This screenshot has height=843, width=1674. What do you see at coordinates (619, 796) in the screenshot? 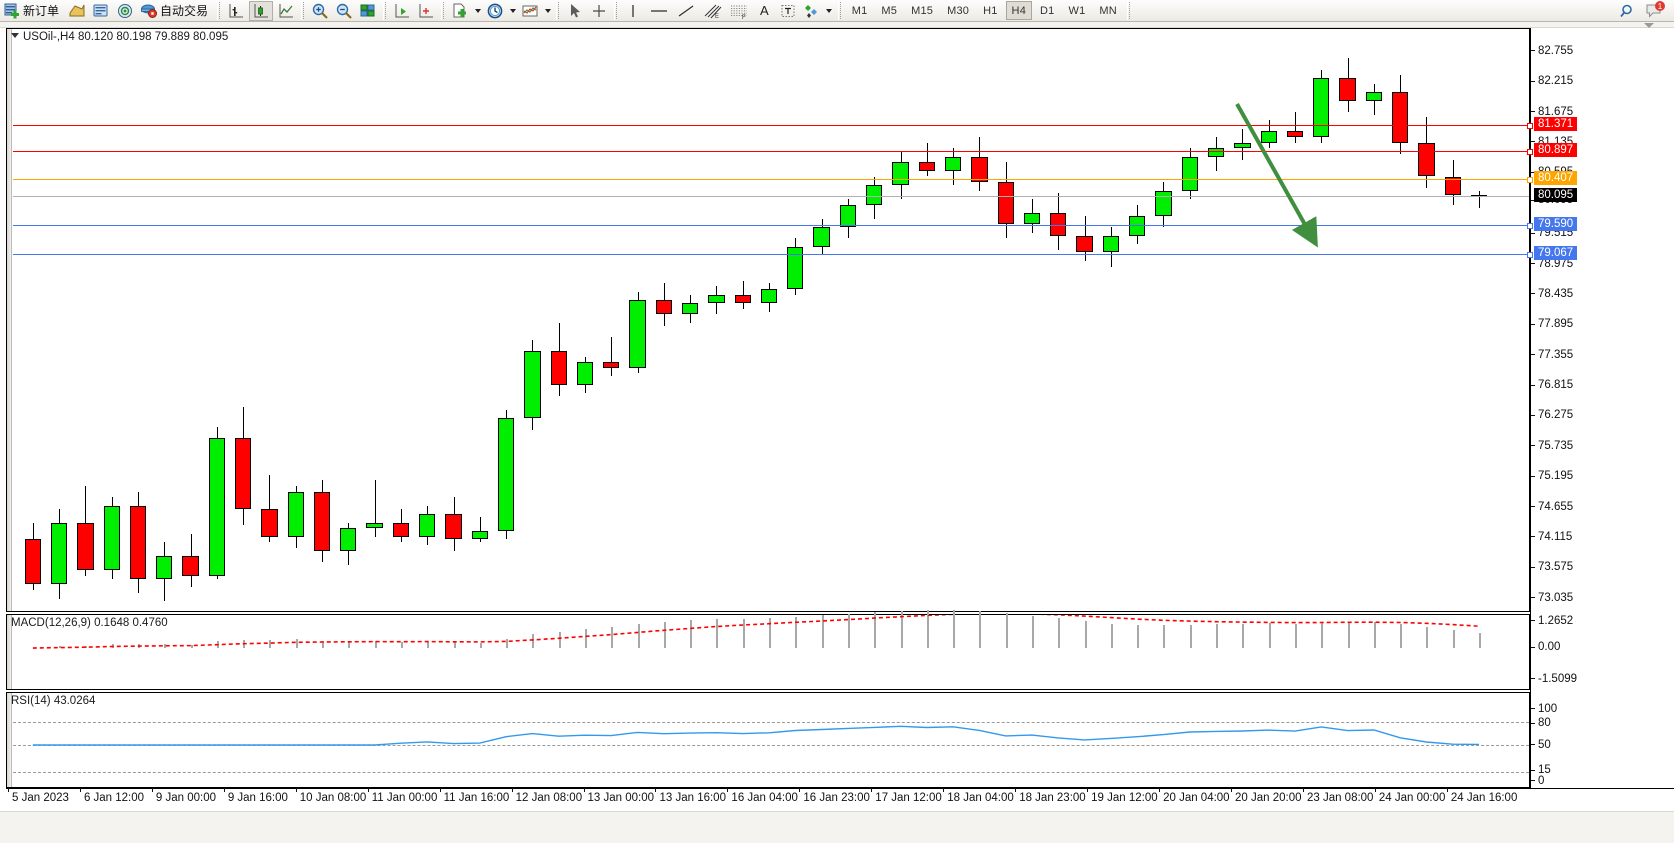
I see `time-axis-tick: 13 Jan 00:00` at bounding box center [619, 796].